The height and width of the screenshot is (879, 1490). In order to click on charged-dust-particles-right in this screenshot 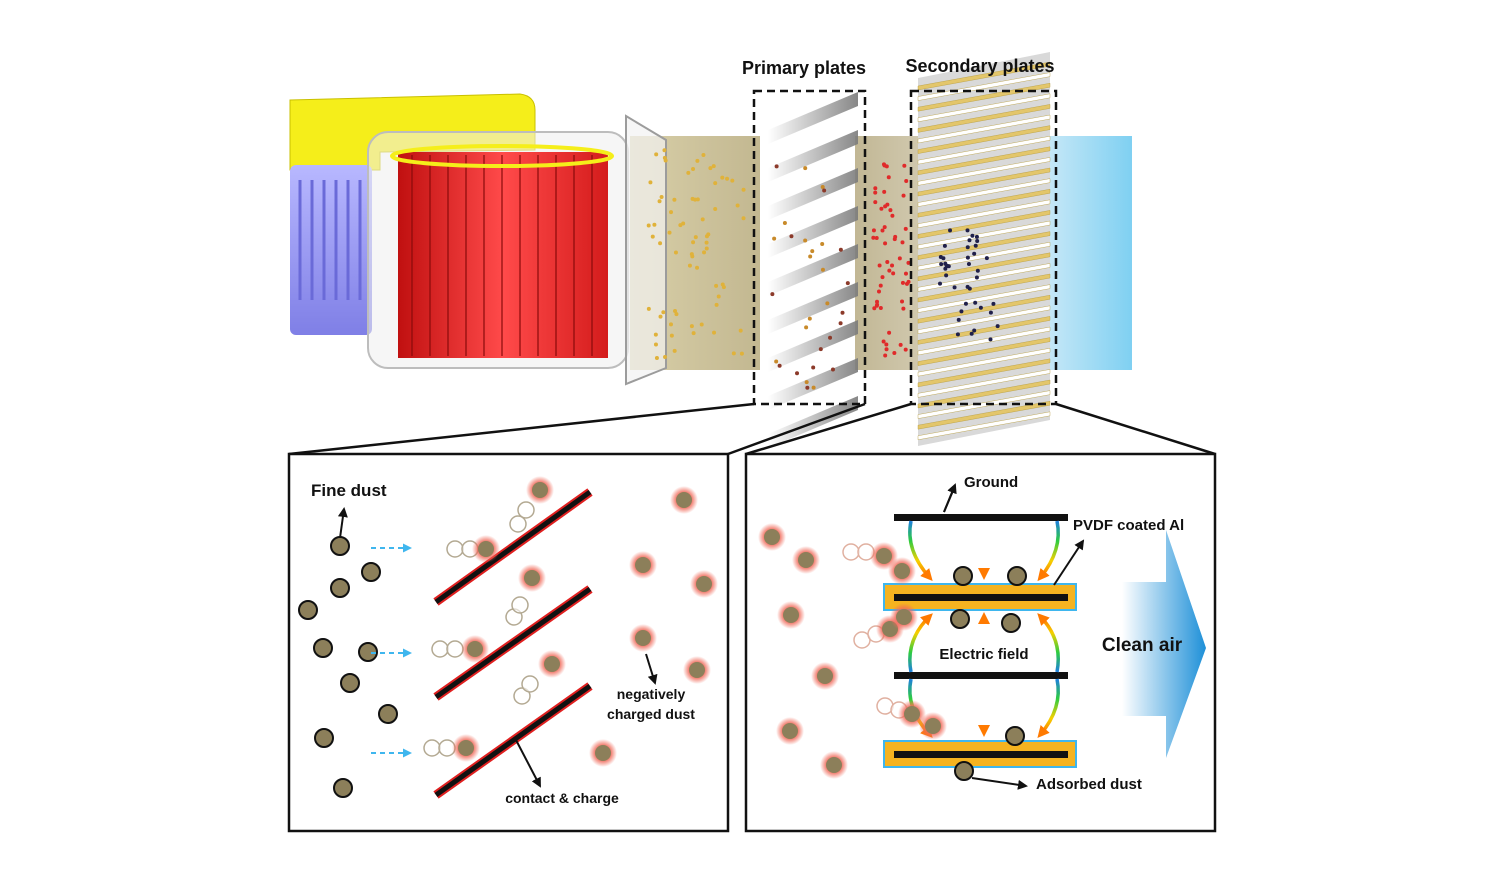, I will do `click(852, 651)`.